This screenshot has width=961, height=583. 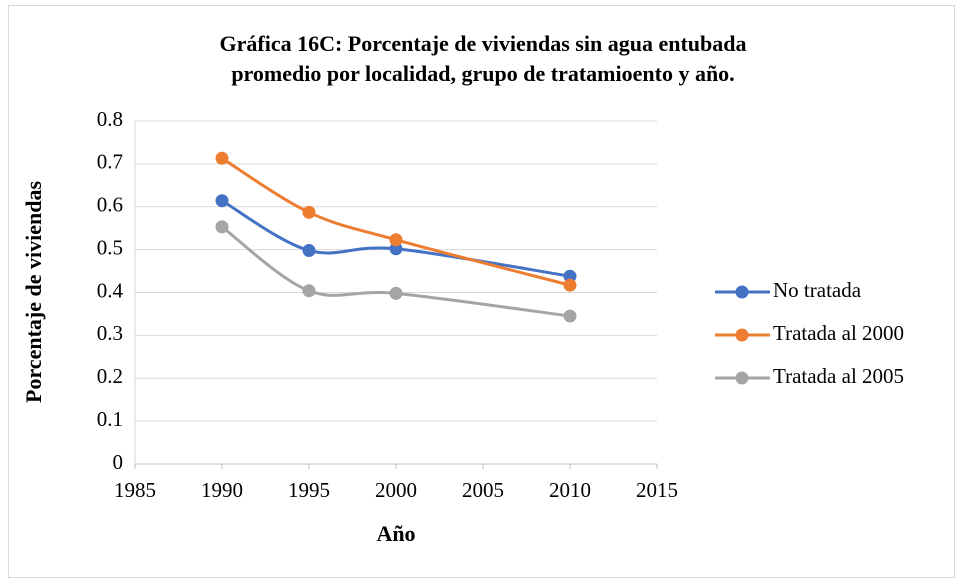 What do you see at coordinates (395, 533) in the screenshot?
I see `x-axis-title: Año` at bounding box center [395, 533].